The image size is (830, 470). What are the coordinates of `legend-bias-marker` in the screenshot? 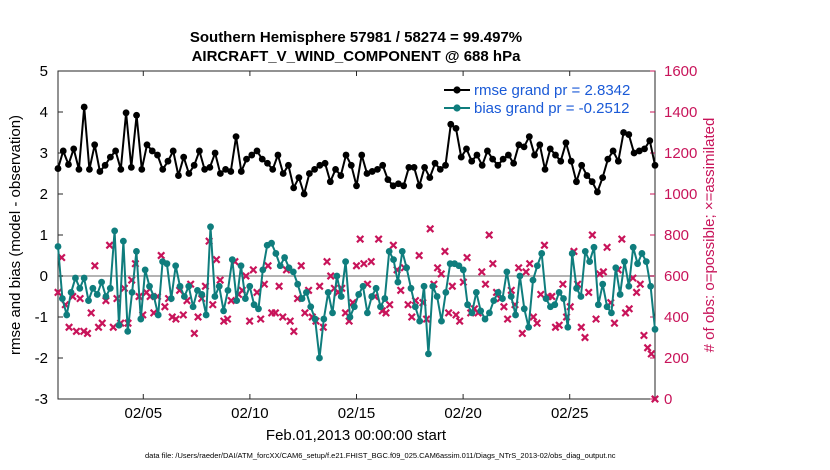 It's located at (457, 108).